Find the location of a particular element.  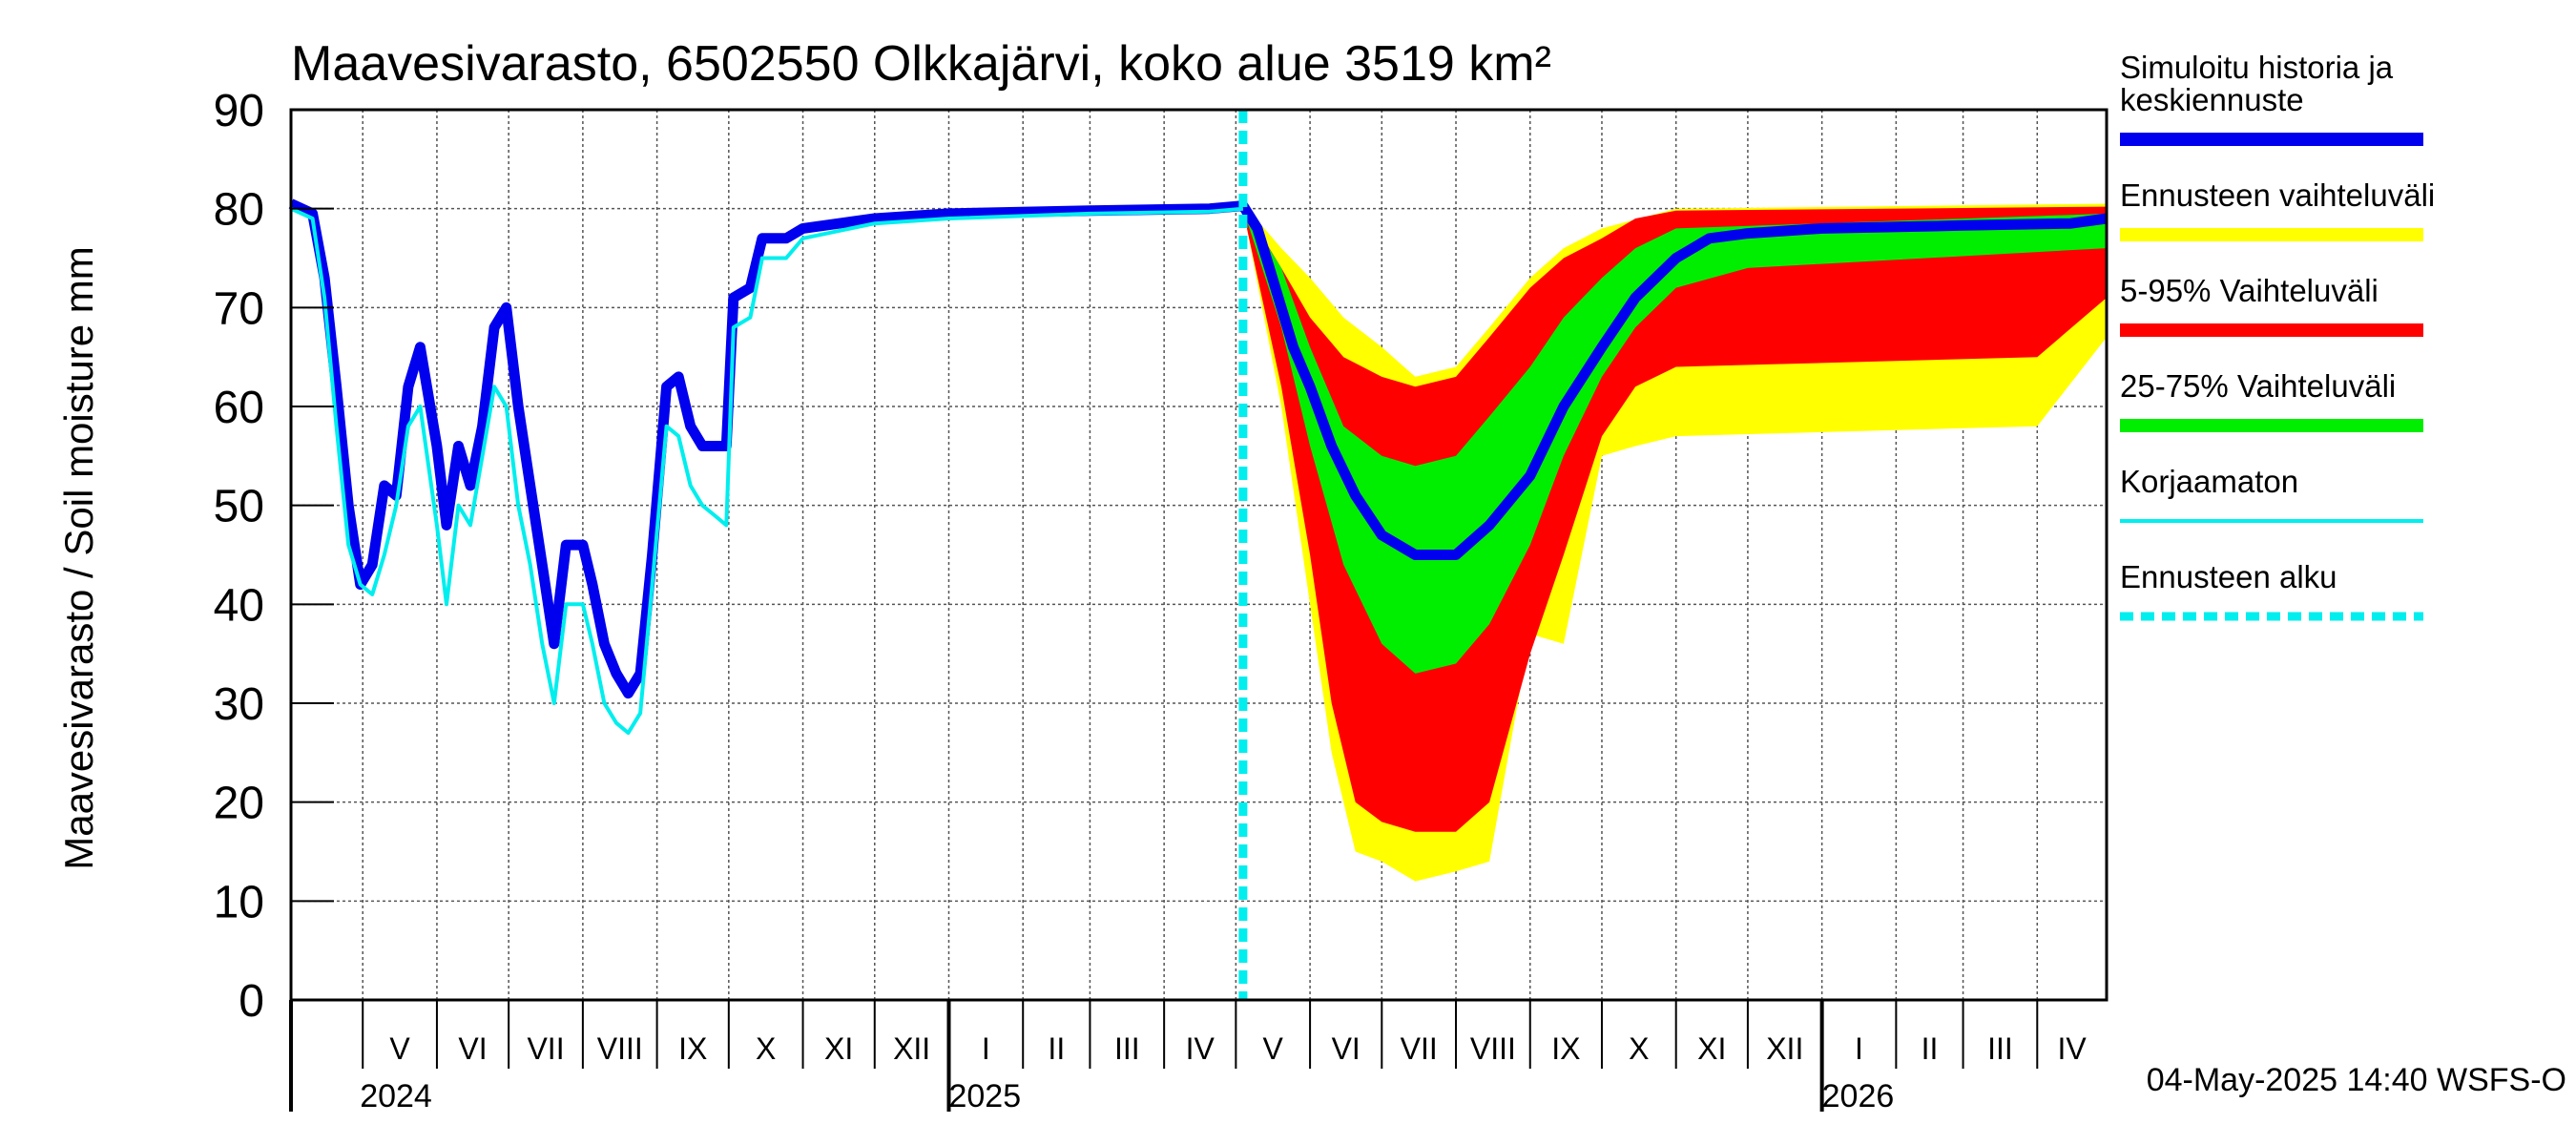

year-label: 2025 is located at coordinates (984, 1096).